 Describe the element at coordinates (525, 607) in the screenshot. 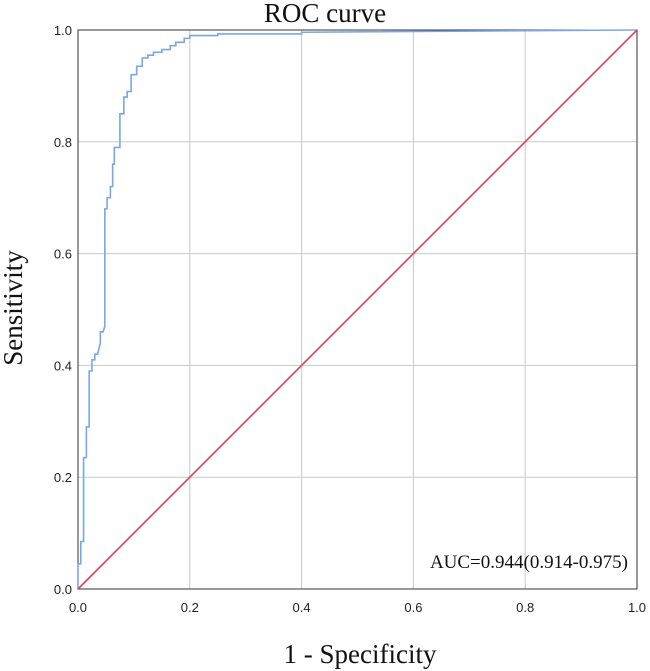

I see `x-tick-label: 0.8` at that location.